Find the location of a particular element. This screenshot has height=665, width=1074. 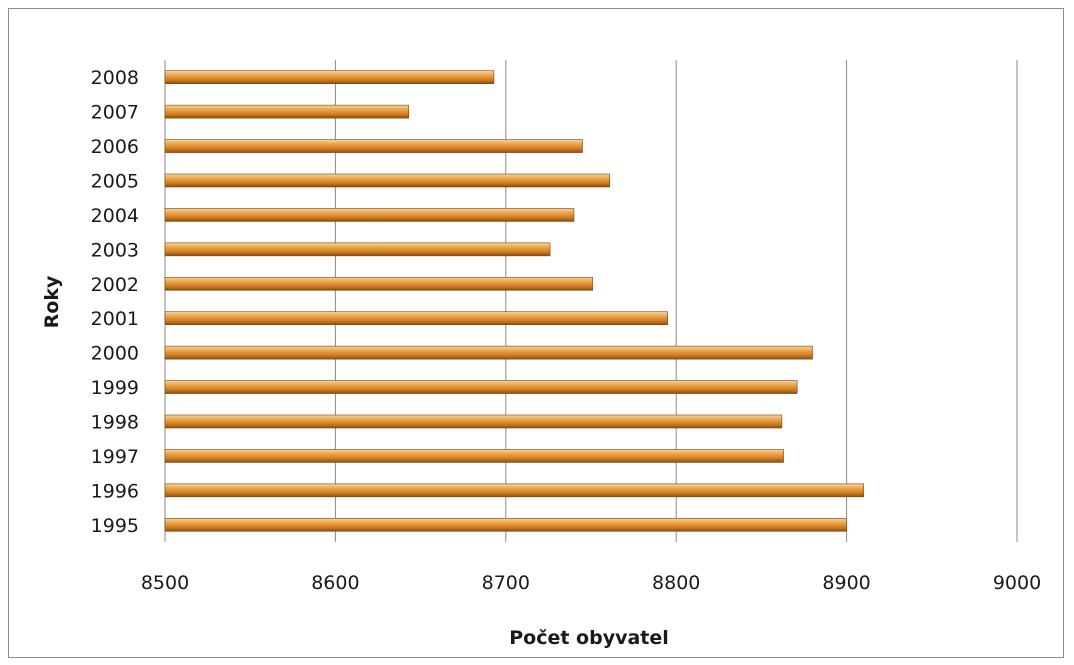

y-tick-label: 2008 is located at coordinates (115, 78).